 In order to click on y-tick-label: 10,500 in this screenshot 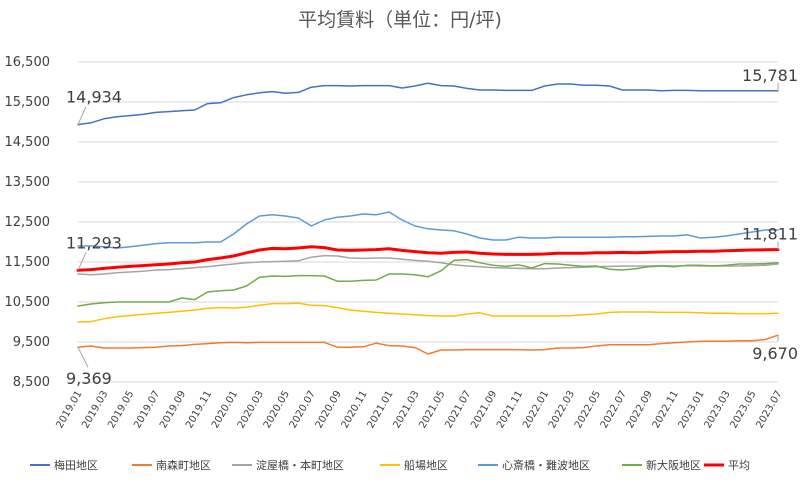, I will do `click(28, 302)`.